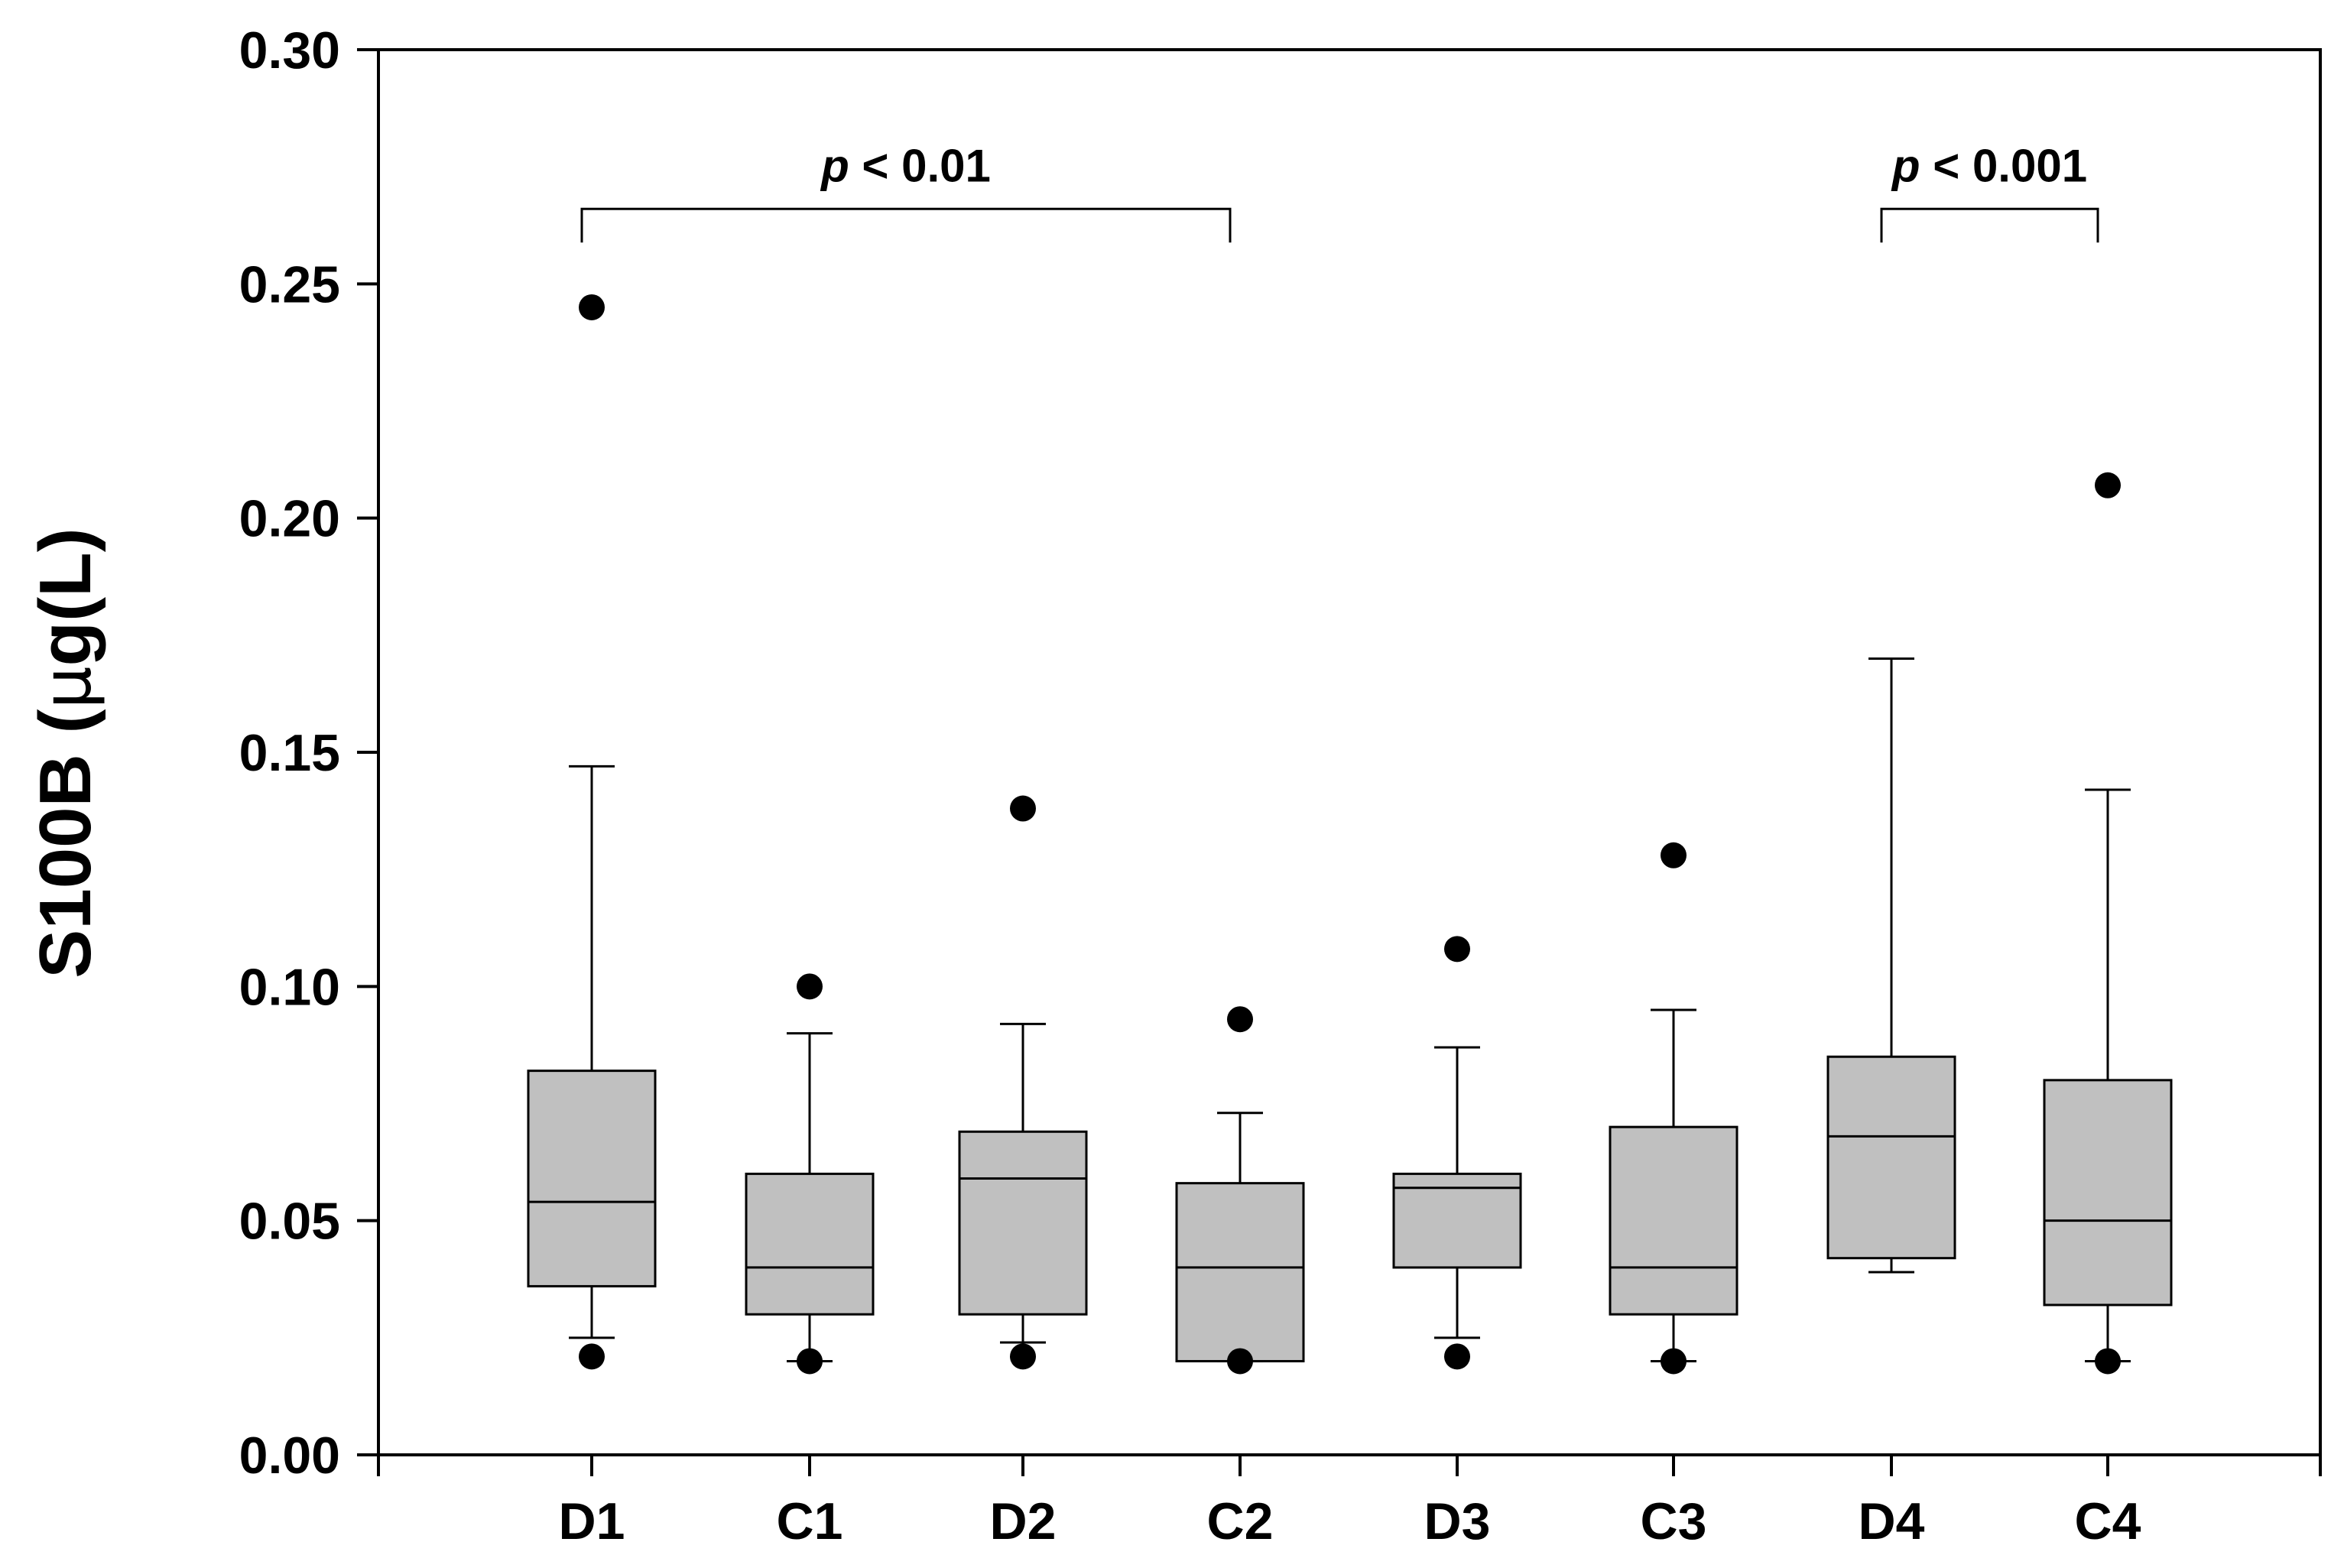  I want to click on y-tick-label: 0.05, so click(290, 1222).